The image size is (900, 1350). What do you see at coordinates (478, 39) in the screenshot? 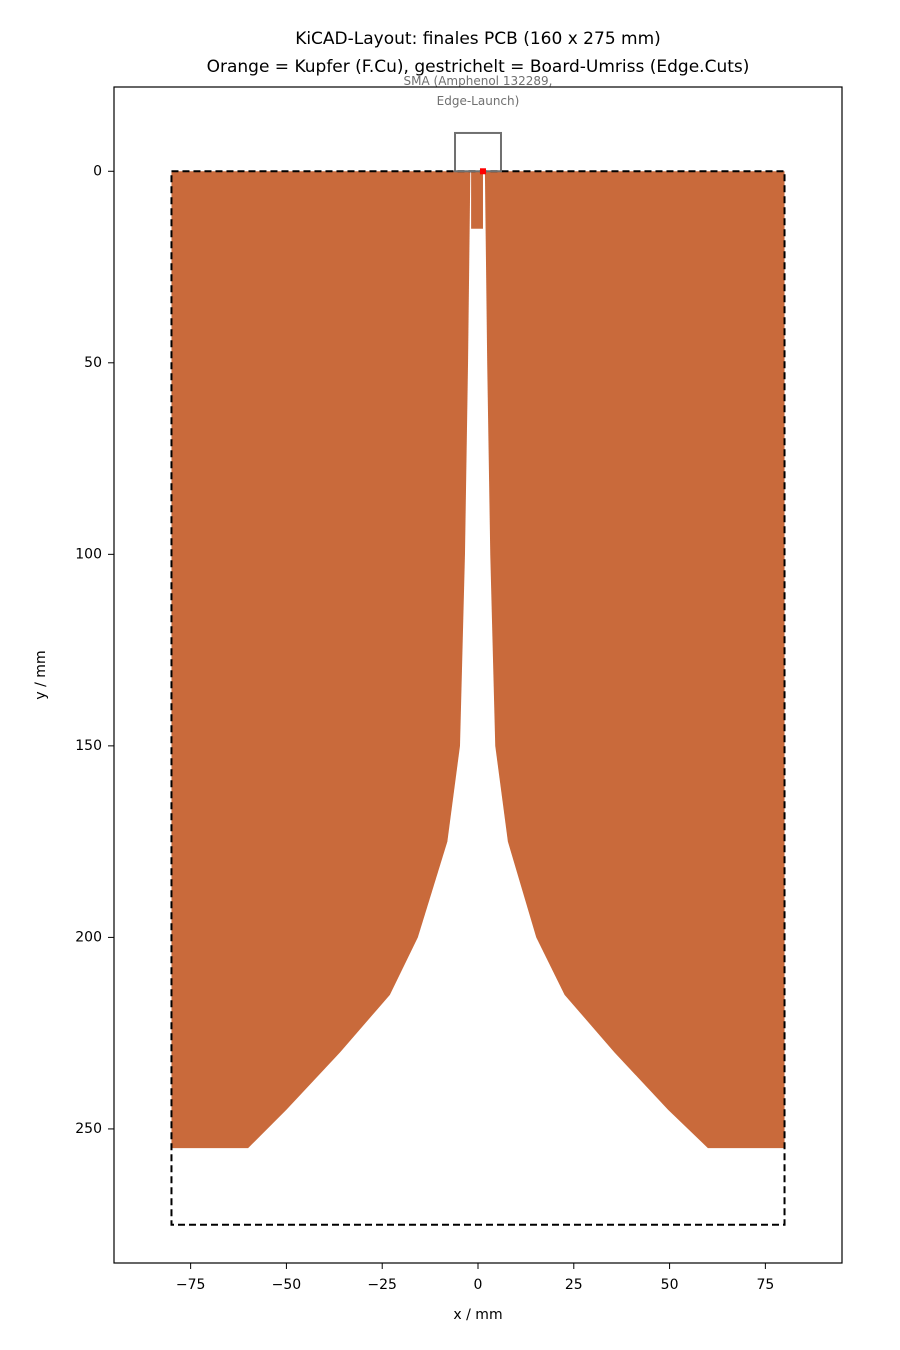
I see `chart-title: KiCAD-Layout: finales PCB (160 x 275 mm)` at bounding box center [478, 39].